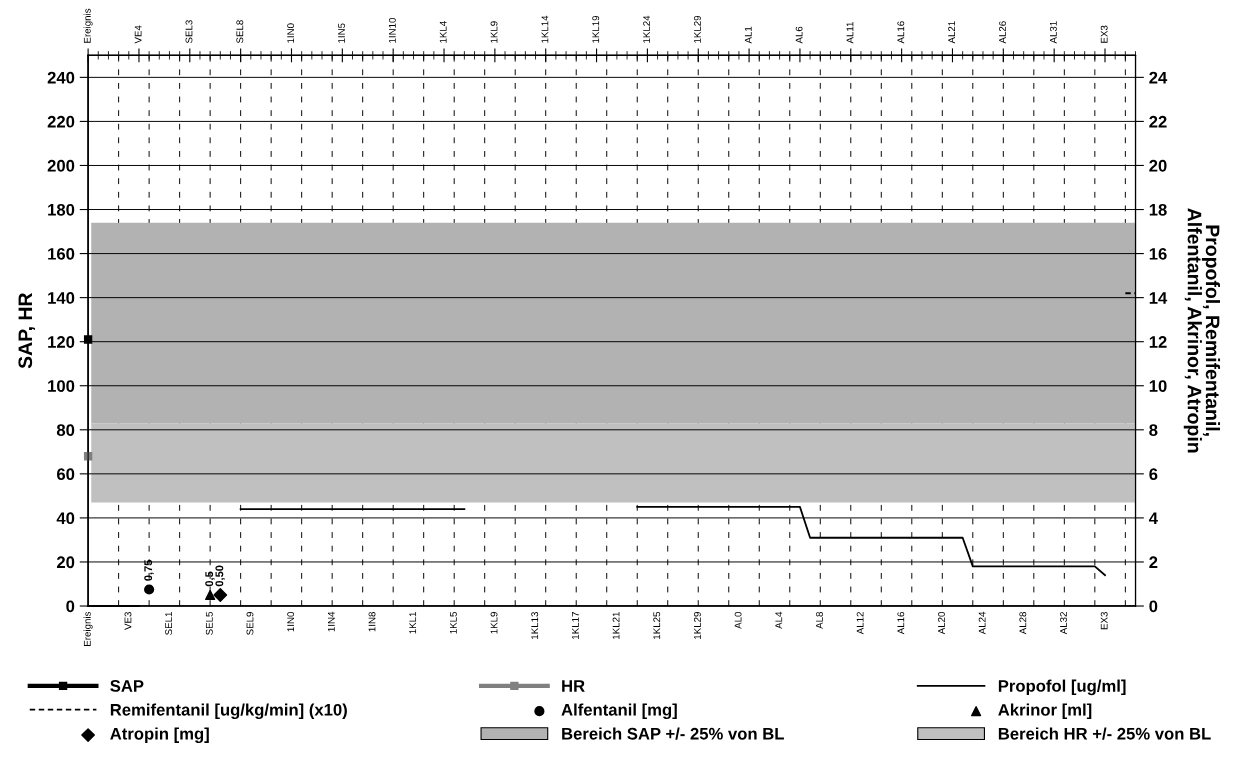 The image size is (1241, 758). Describe the element at coordinates (819, 620) in the screenshot. I see `x-tick-label: AL8` at that location.